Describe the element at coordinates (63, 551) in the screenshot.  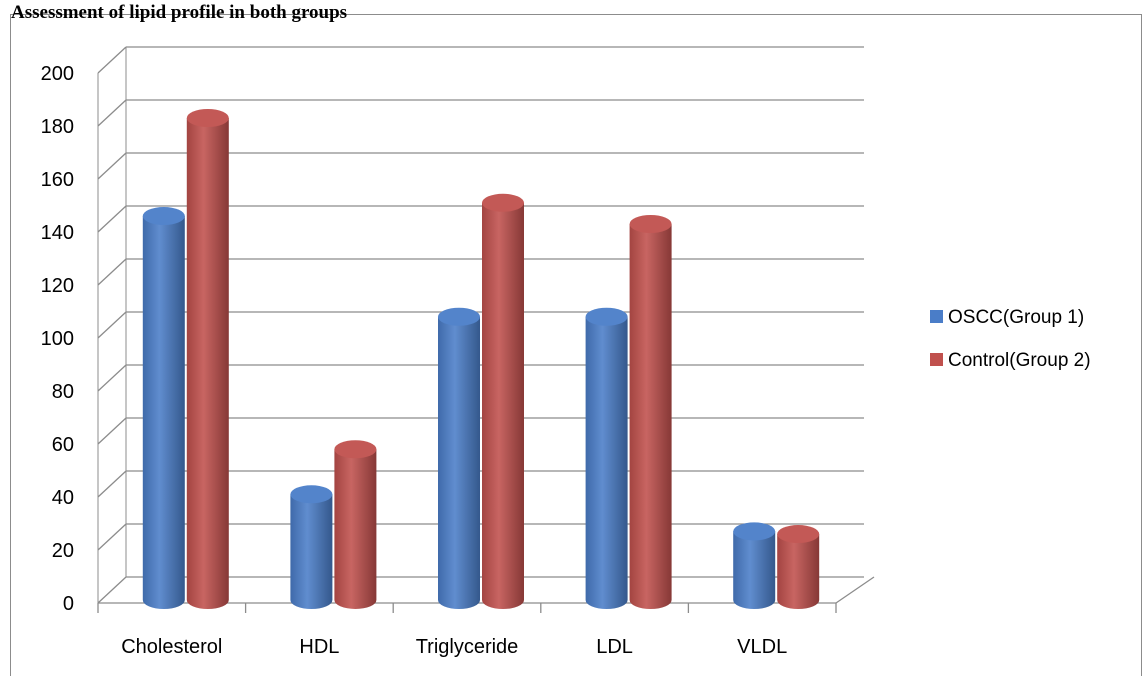
I see `y-tick-label: 20` at that location.